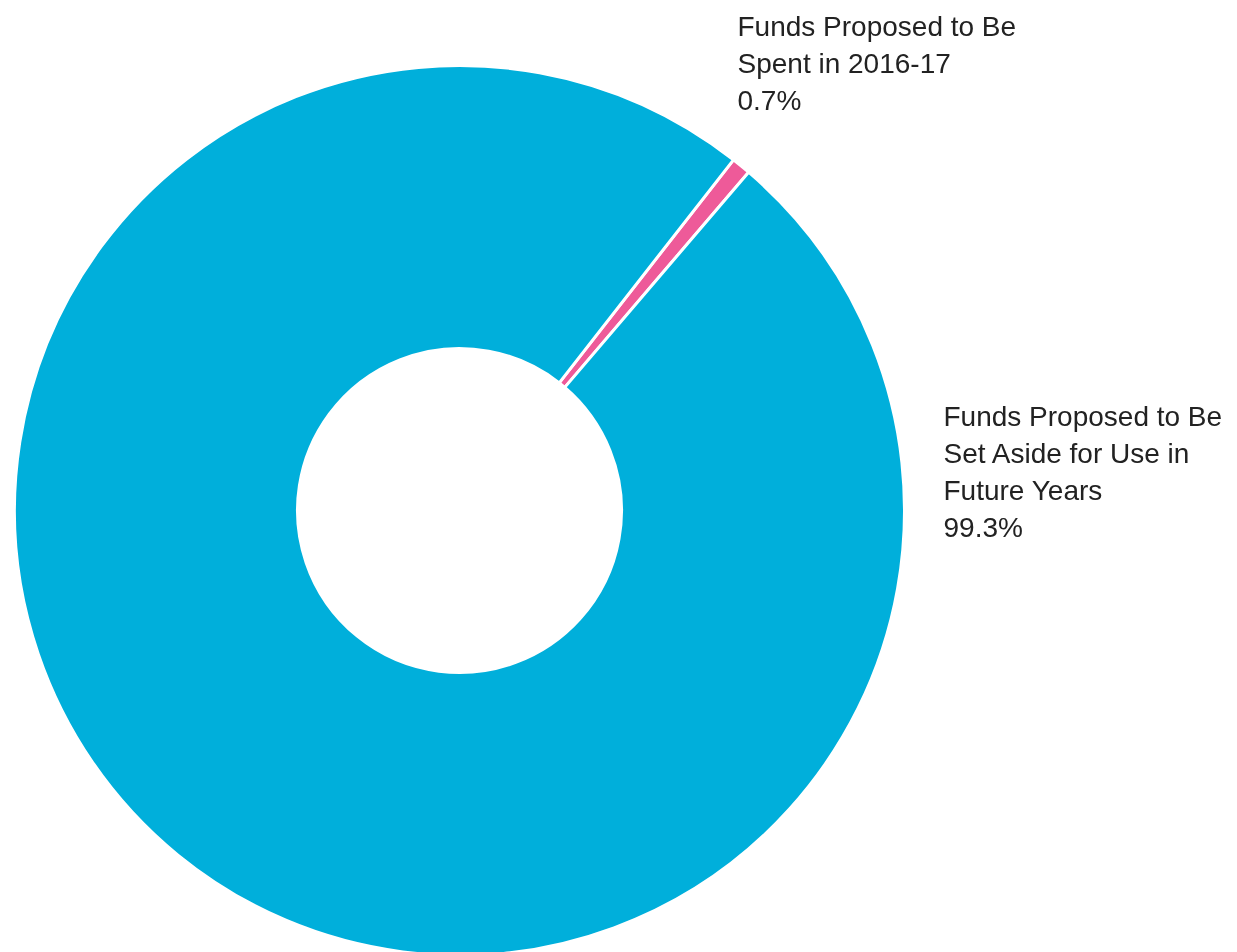 Image resolution: width=1237 pixels, height=952 pixels. Describe the element at coordinates (769, 100) in the screenshot. I see `data-label: 0.7%` at that location.